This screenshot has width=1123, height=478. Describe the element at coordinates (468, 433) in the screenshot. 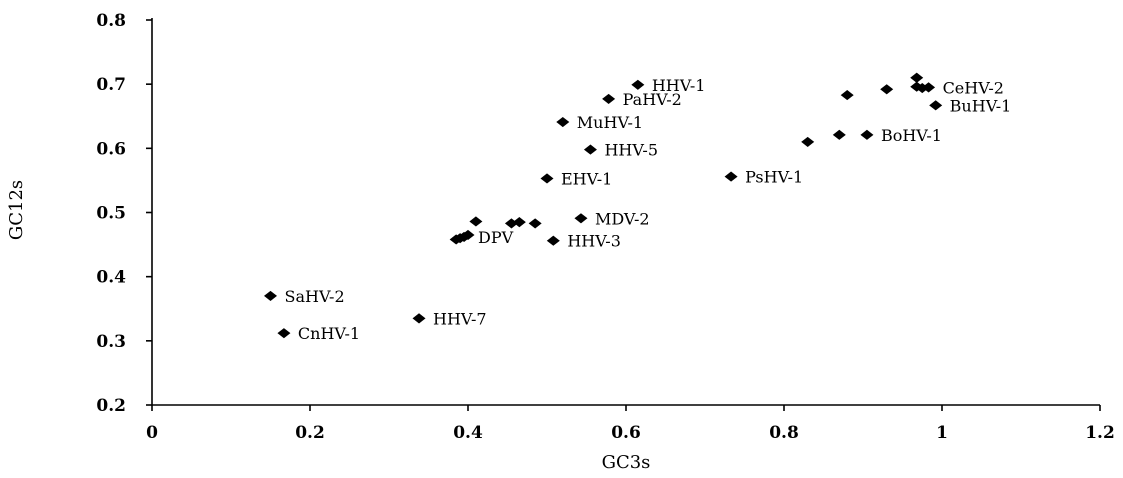

I see `x-tick-label: 0.4` at that location.